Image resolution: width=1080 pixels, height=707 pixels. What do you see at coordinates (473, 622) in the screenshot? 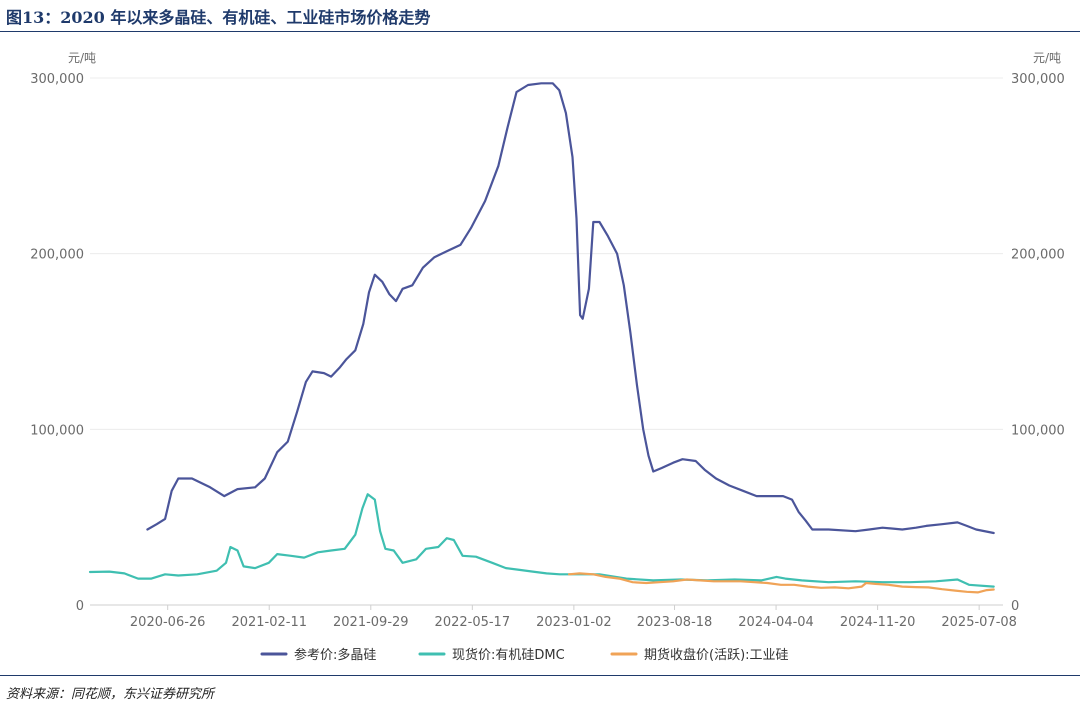
I see `x-tick-label: 2022-05-17` at bounding box center [473, 622].